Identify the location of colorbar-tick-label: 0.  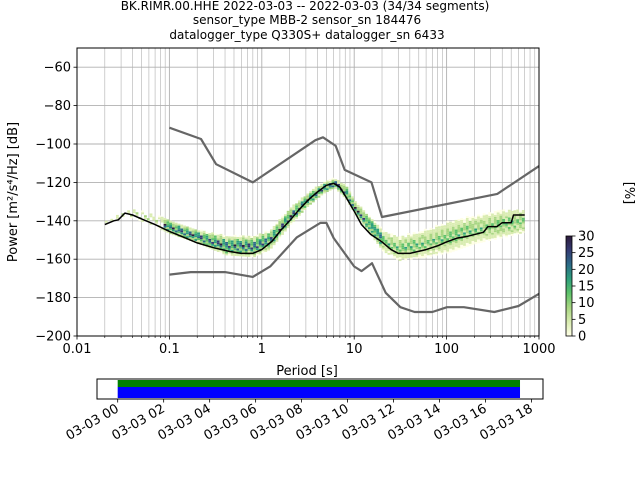
(582, 337).